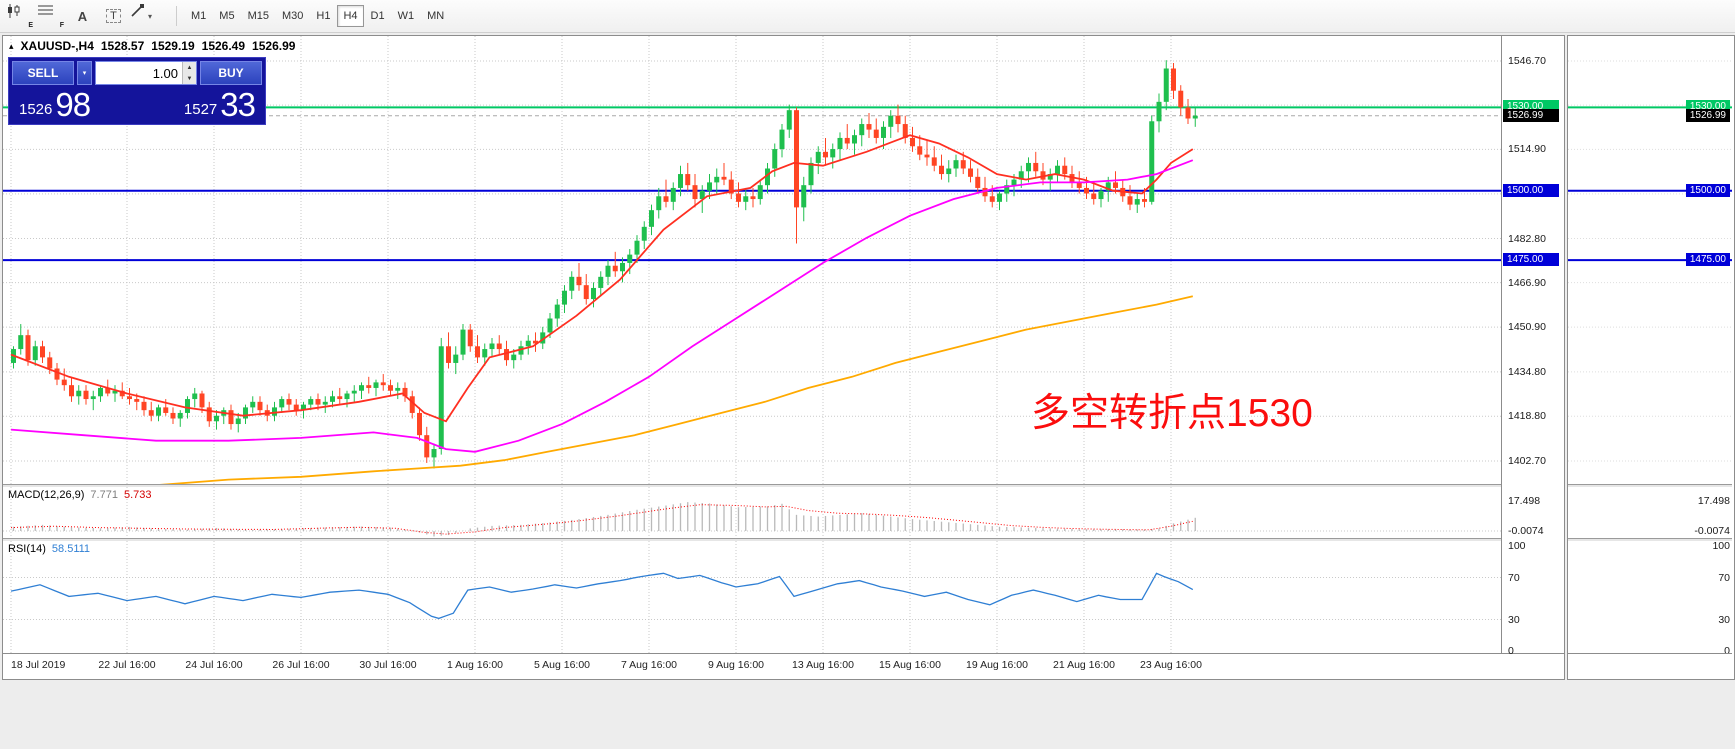  Describe the element at coordinates (199, 16) in the screenshot. I see `tf-button-M1: M1` at that location.